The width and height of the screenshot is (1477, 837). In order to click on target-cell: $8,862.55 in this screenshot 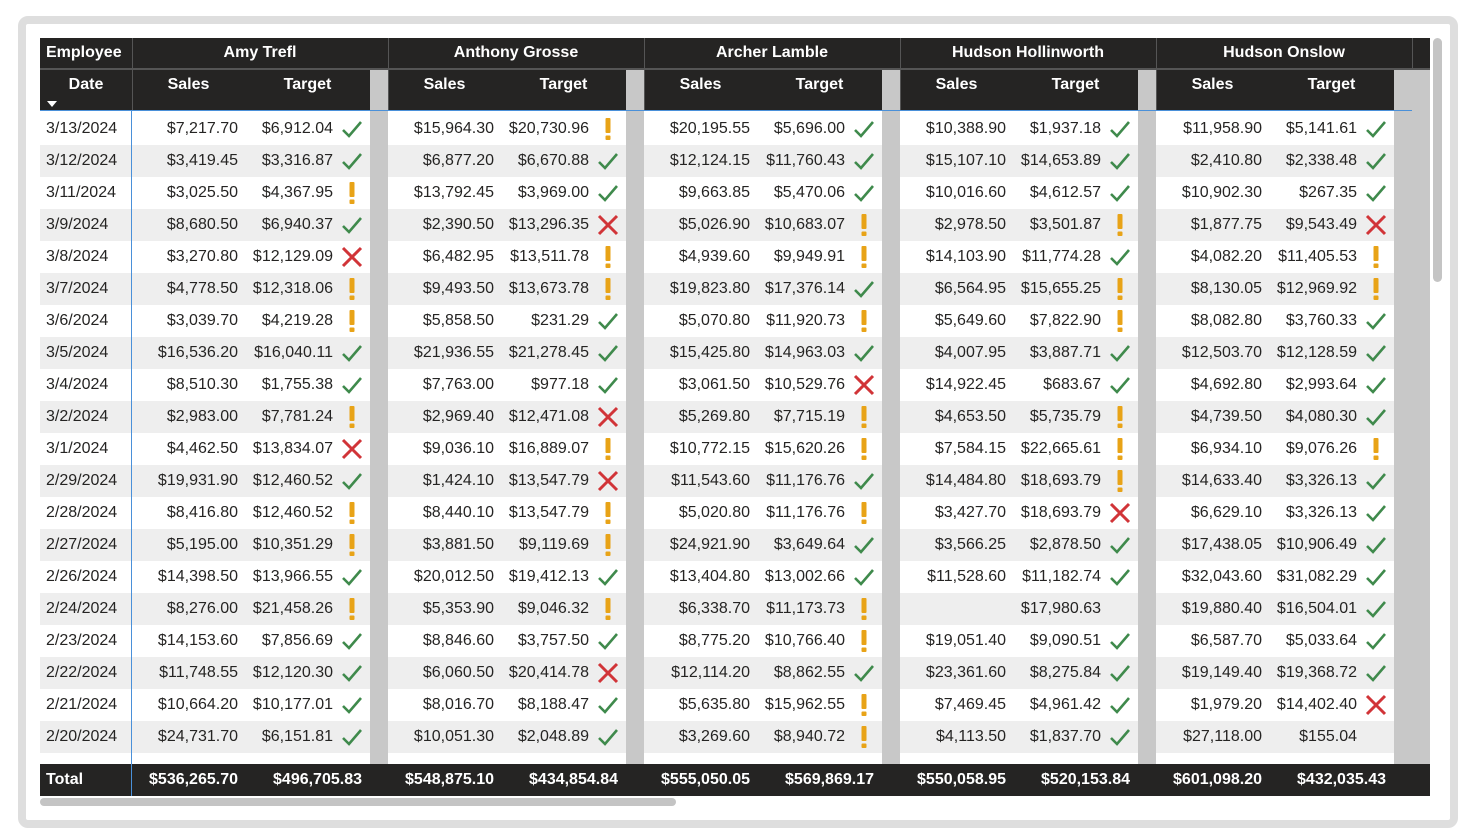, I will do `click(809, 672)`.